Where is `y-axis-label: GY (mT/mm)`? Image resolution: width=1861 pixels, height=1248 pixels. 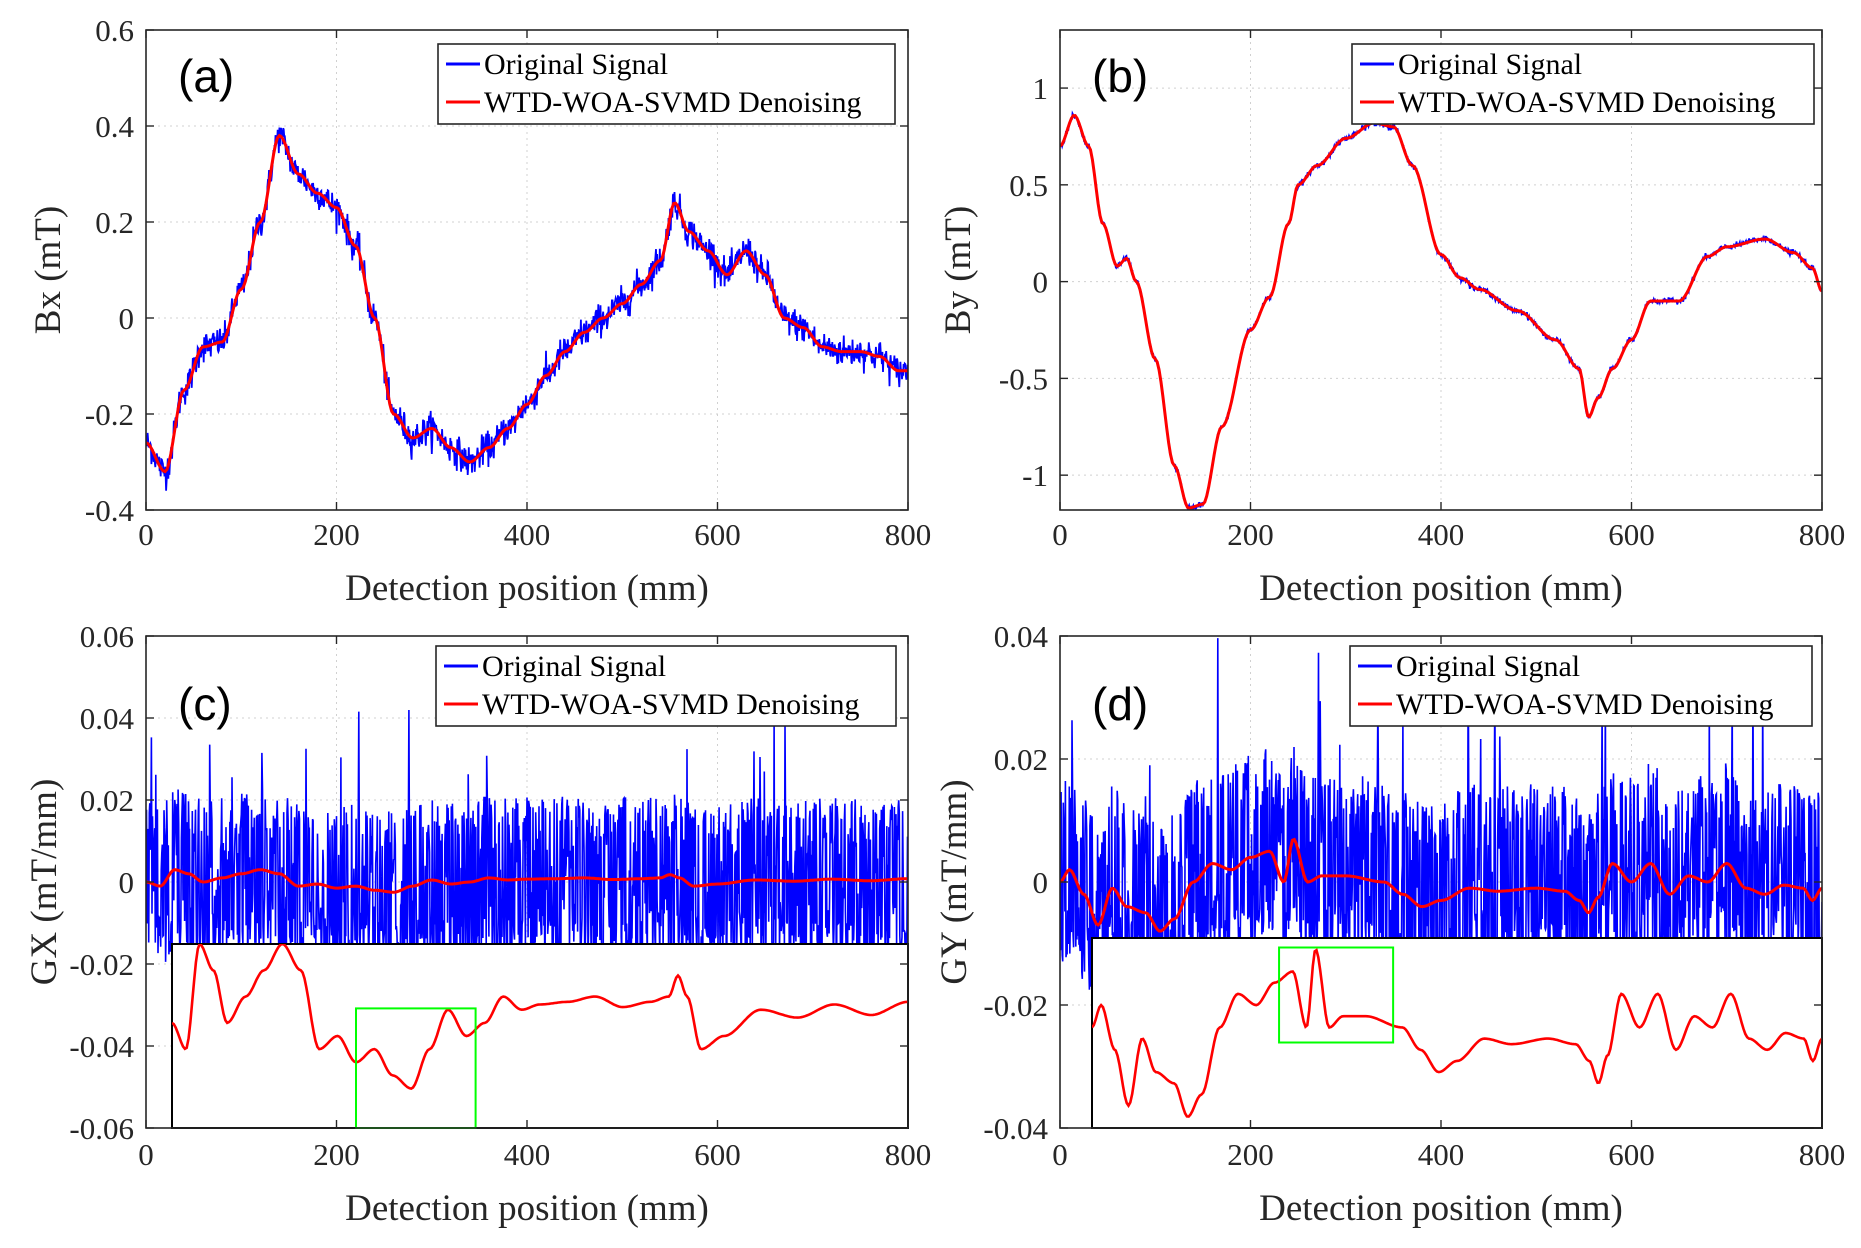
y-axis-label: GY (mT/mm) is located at coordinates (954, 881).